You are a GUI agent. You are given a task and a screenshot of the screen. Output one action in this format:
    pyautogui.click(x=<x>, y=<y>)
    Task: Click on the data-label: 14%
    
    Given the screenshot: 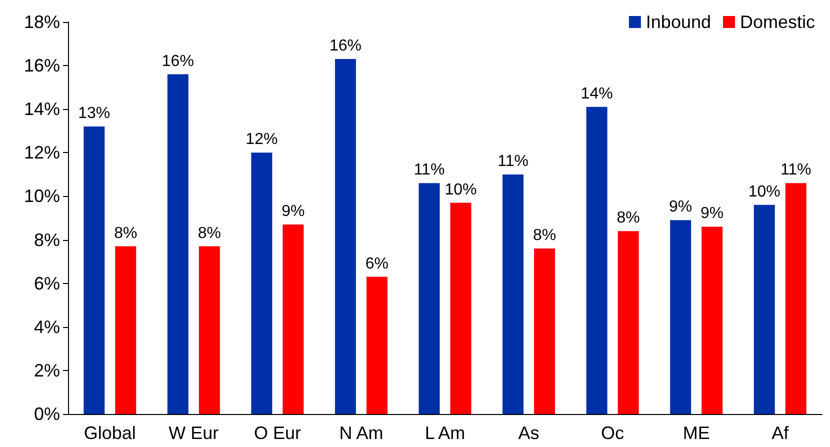 What is the action you would take?
    pyautogui.click(x=596, y=93)
    